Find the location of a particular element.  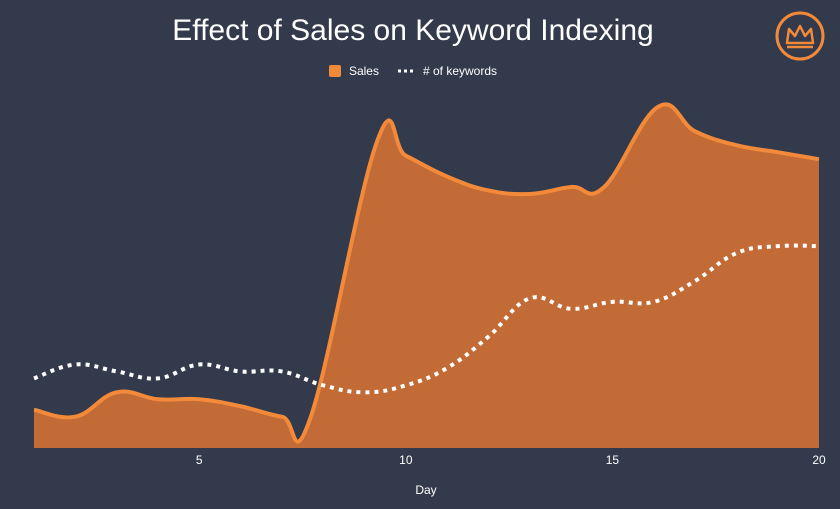

legend: Sales # of keywords is located at coordinates (413, 71).